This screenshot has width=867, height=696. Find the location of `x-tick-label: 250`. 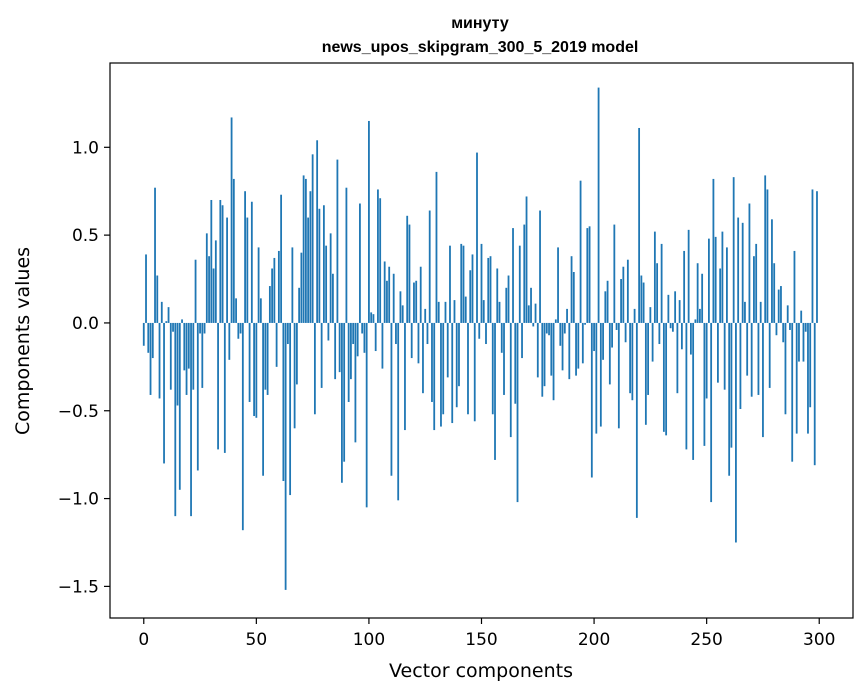

x-tick-label: 250 is located at coordinates (706, 640).